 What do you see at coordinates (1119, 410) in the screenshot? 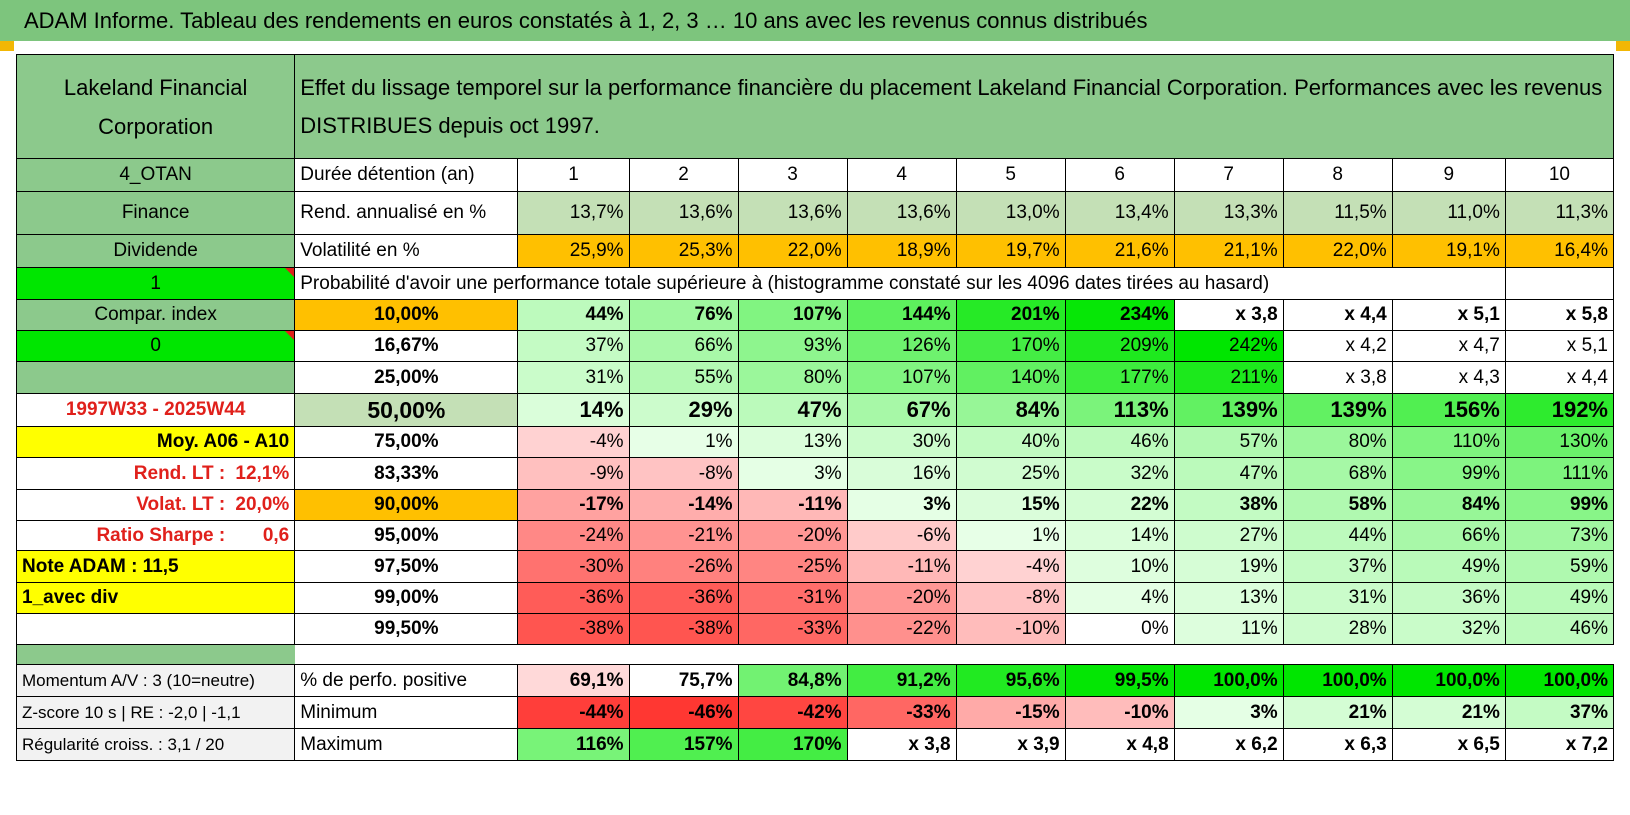
I see `cell: 113%` at bounding box center [1119, 410].